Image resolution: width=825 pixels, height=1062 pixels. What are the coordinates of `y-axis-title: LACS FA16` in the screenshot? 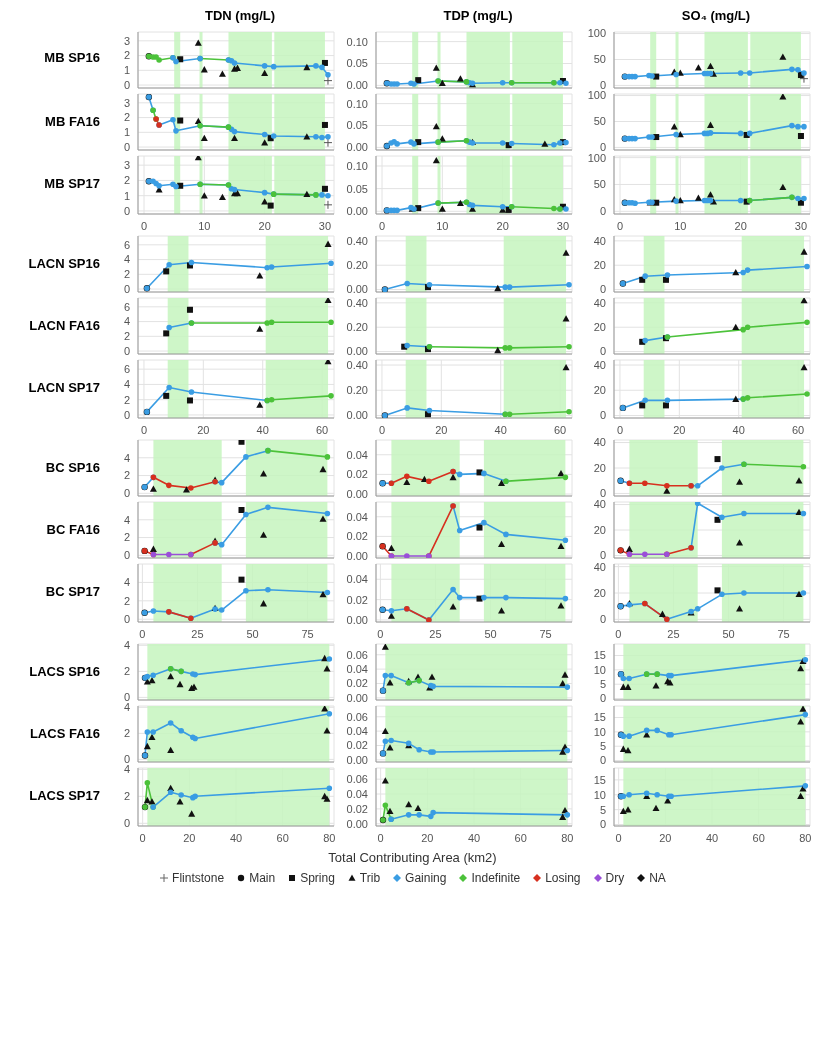 It's located at (64, 733).